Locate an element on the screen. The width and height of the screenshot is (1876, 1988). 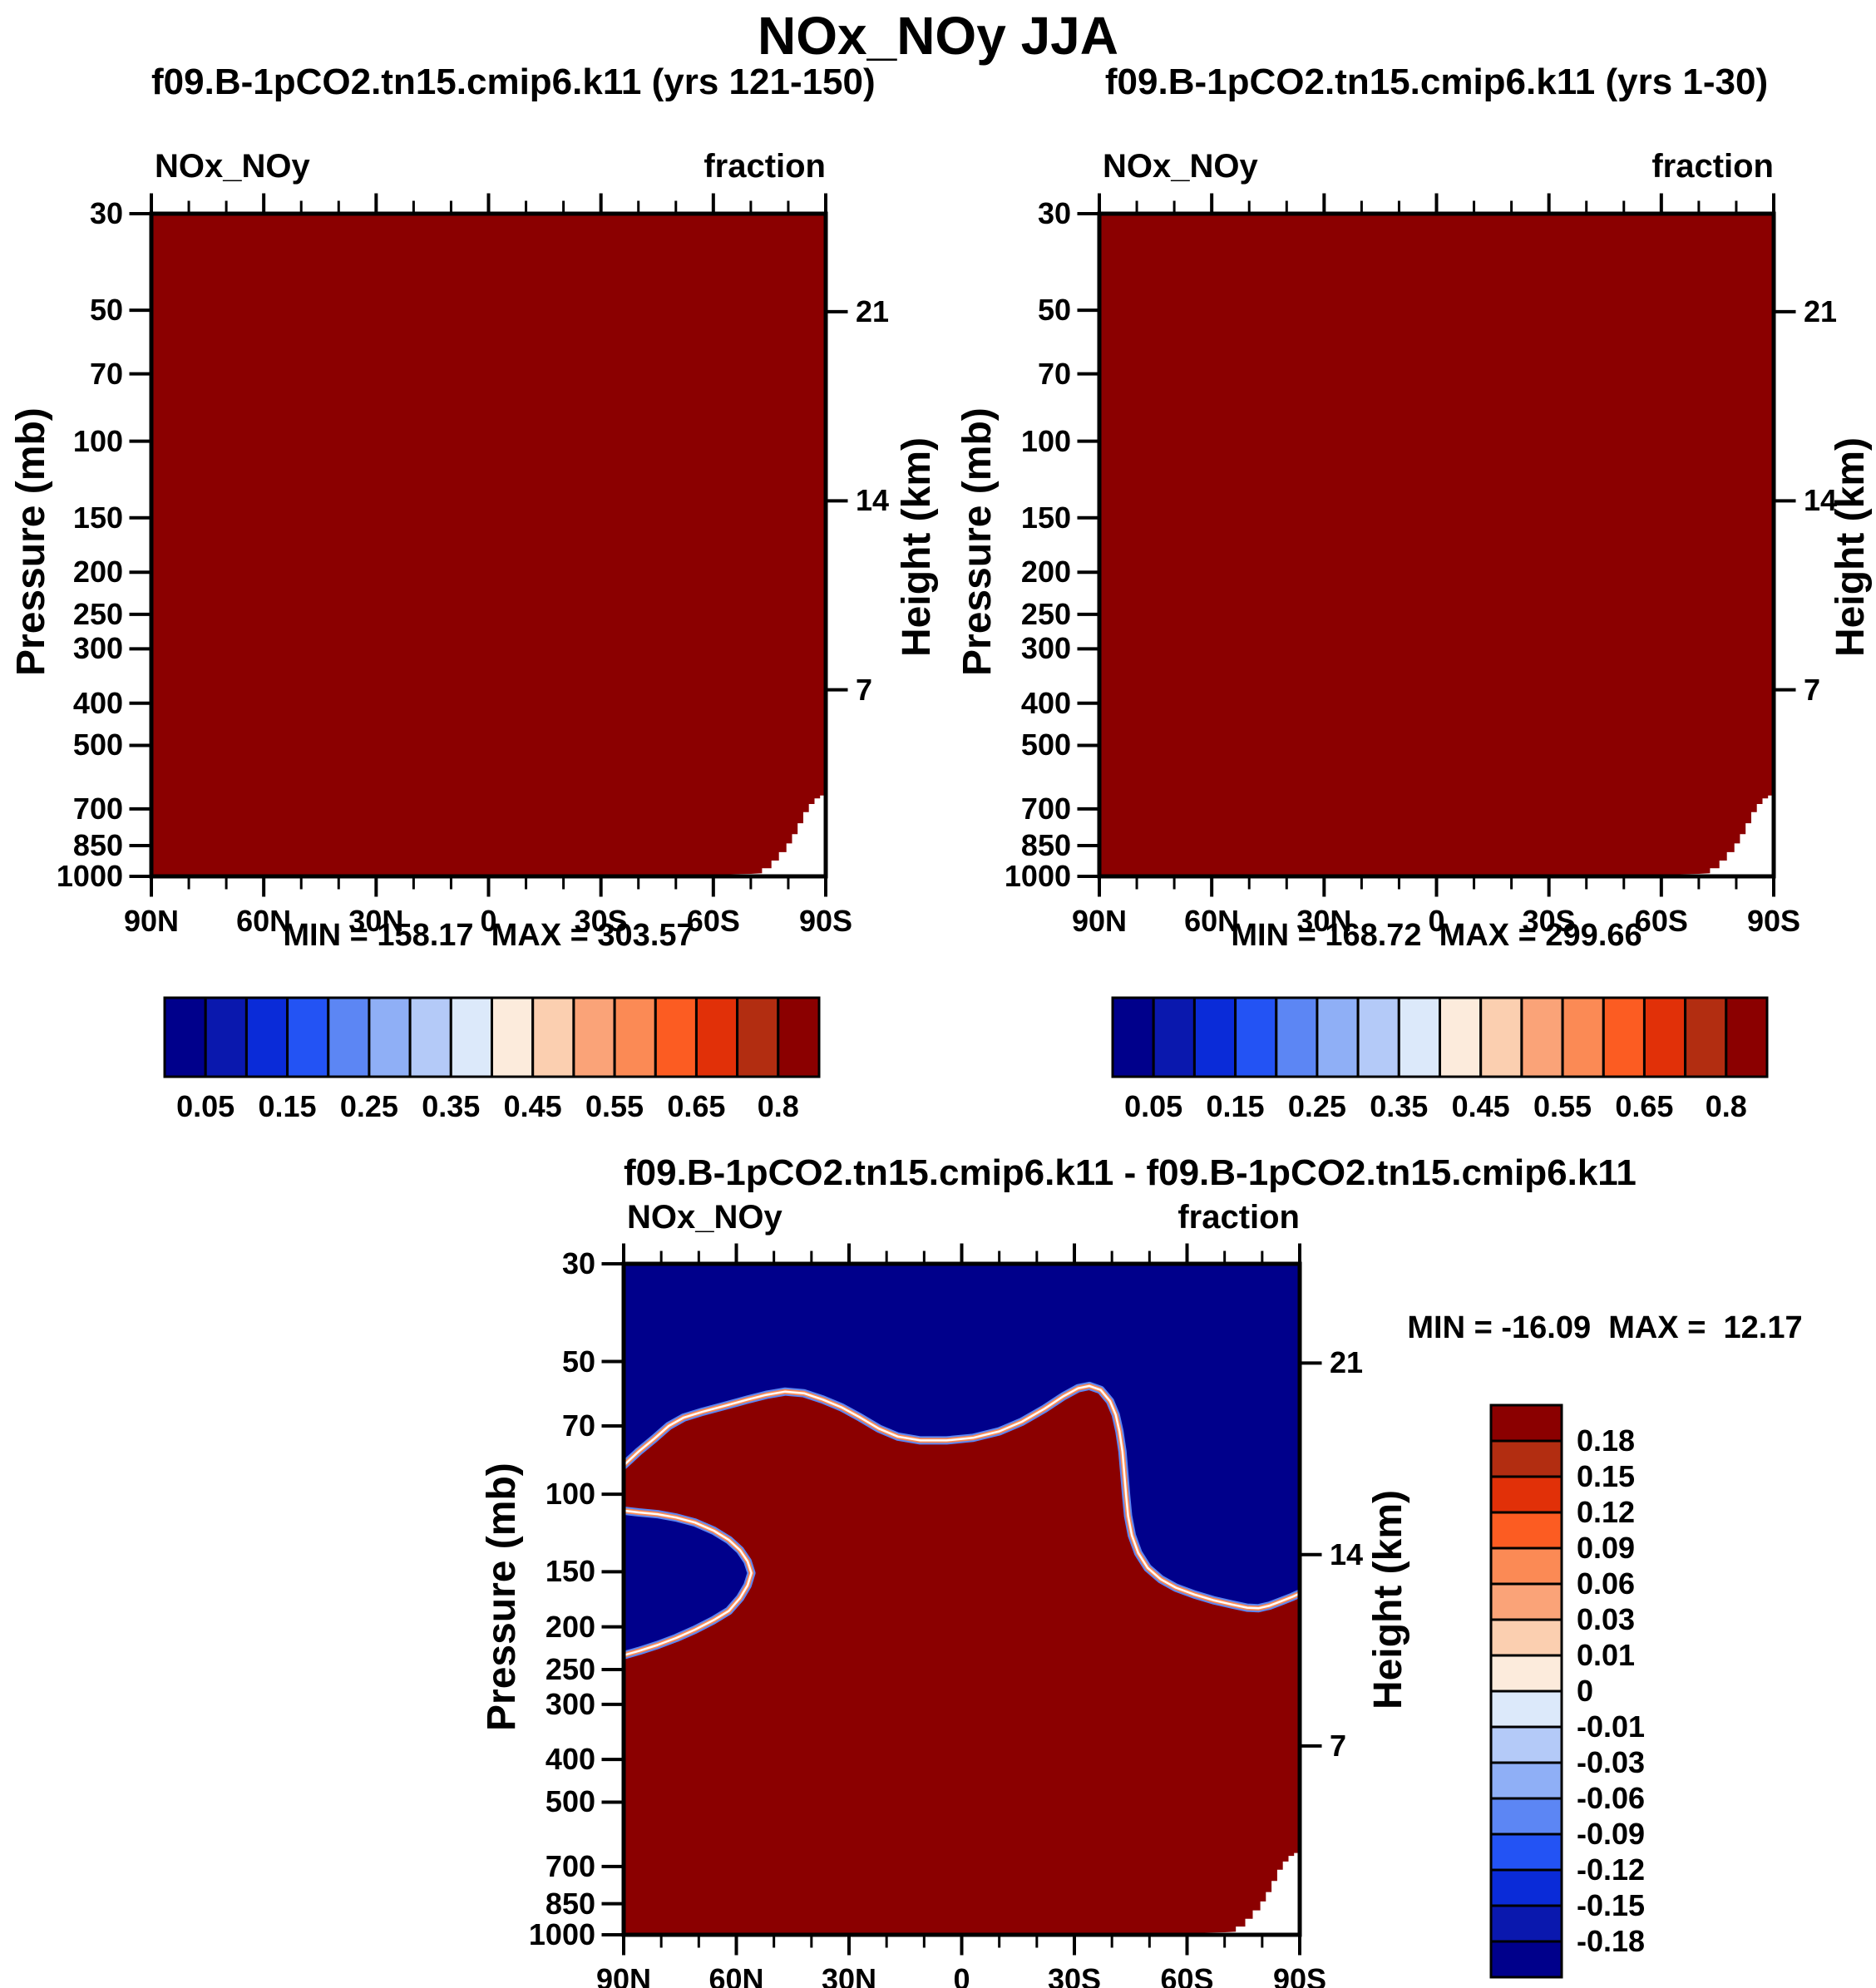
colorbar-tick-label: 0.01 is located at coordinates (1607, 1655).